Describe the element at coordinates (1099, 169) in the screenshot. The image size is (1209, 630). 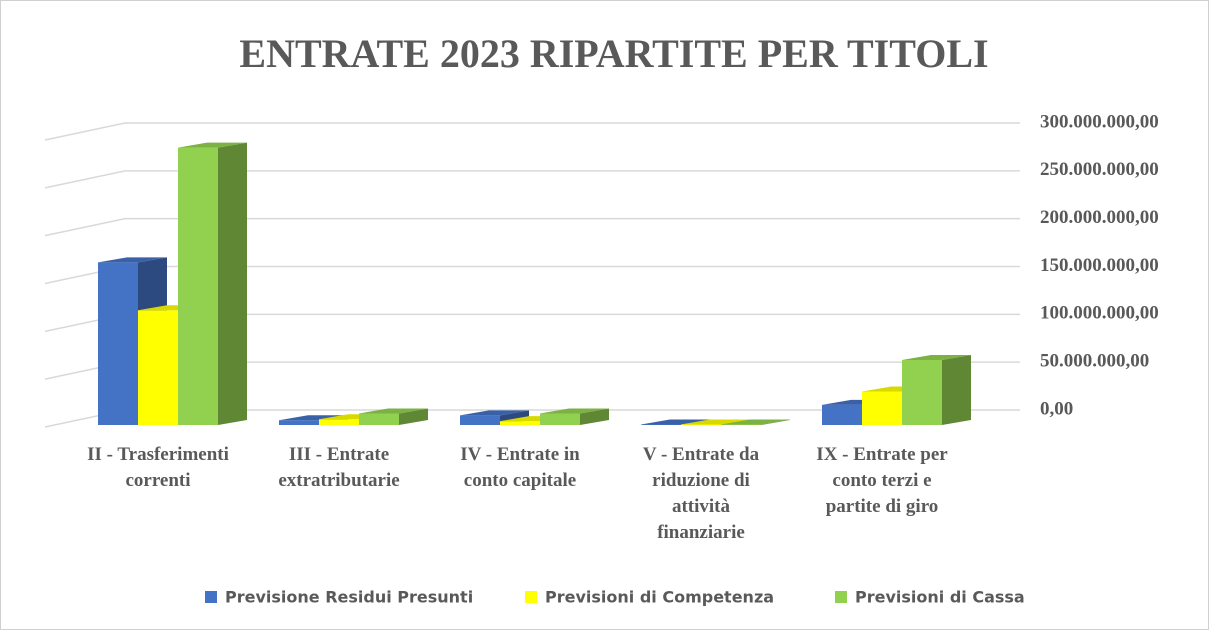
I see `y-tick-label: 250.000.000,00` at that location.